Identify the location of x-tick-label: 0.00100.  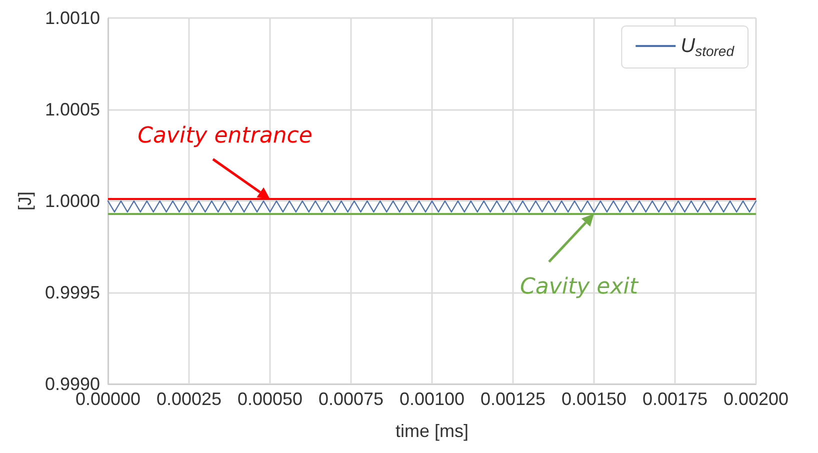
(432, 399).